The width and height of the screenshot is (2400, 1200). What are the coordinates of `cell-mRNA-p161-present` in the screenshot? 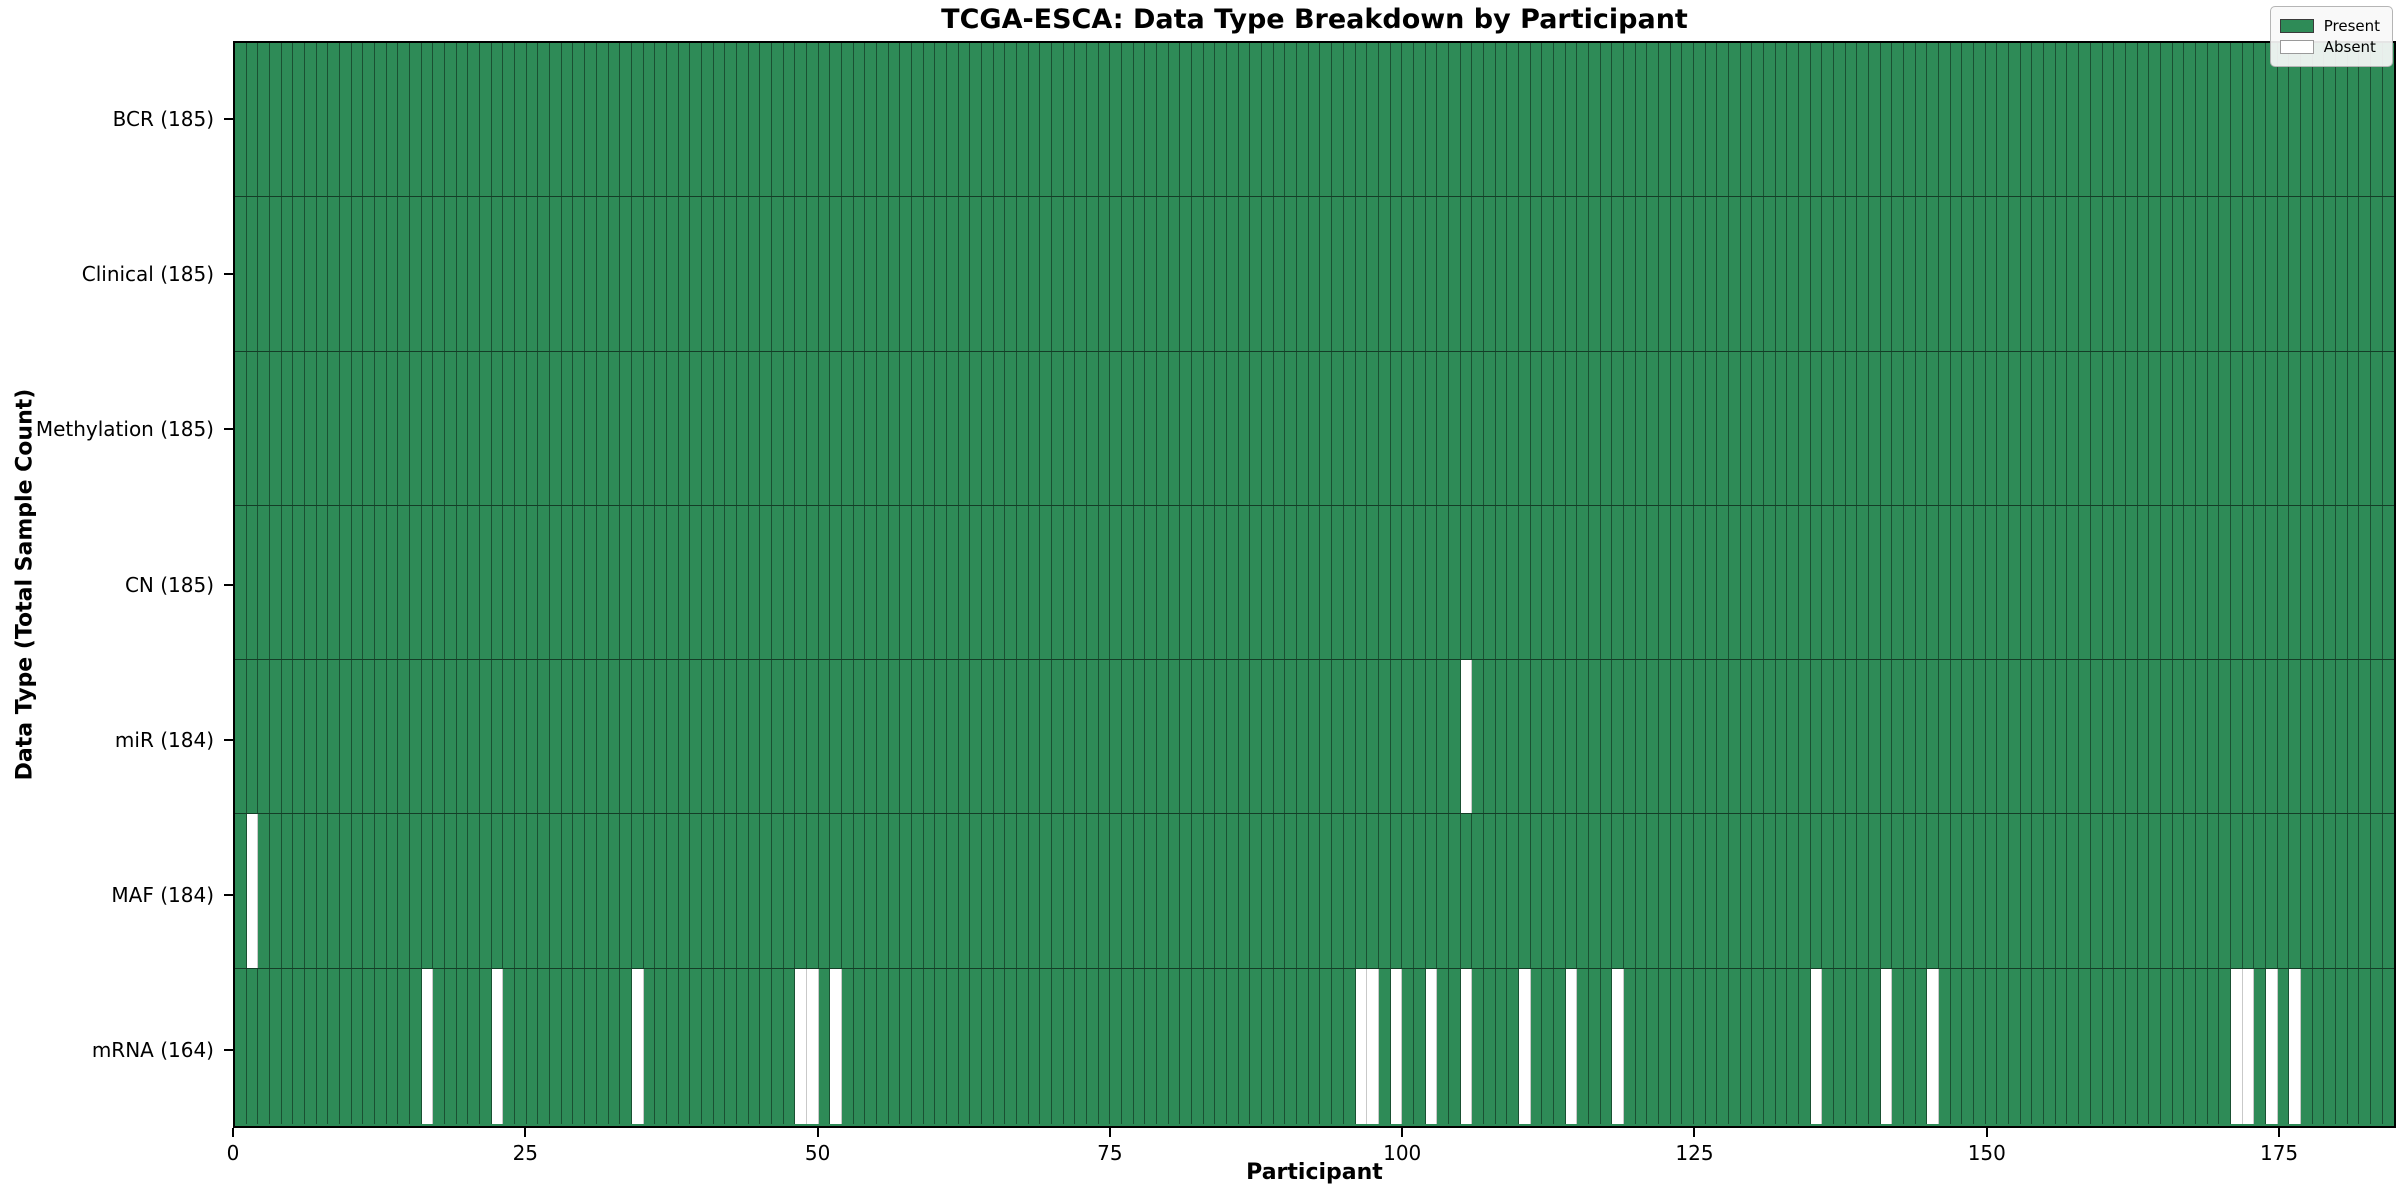 It's located at (2120, 1046).